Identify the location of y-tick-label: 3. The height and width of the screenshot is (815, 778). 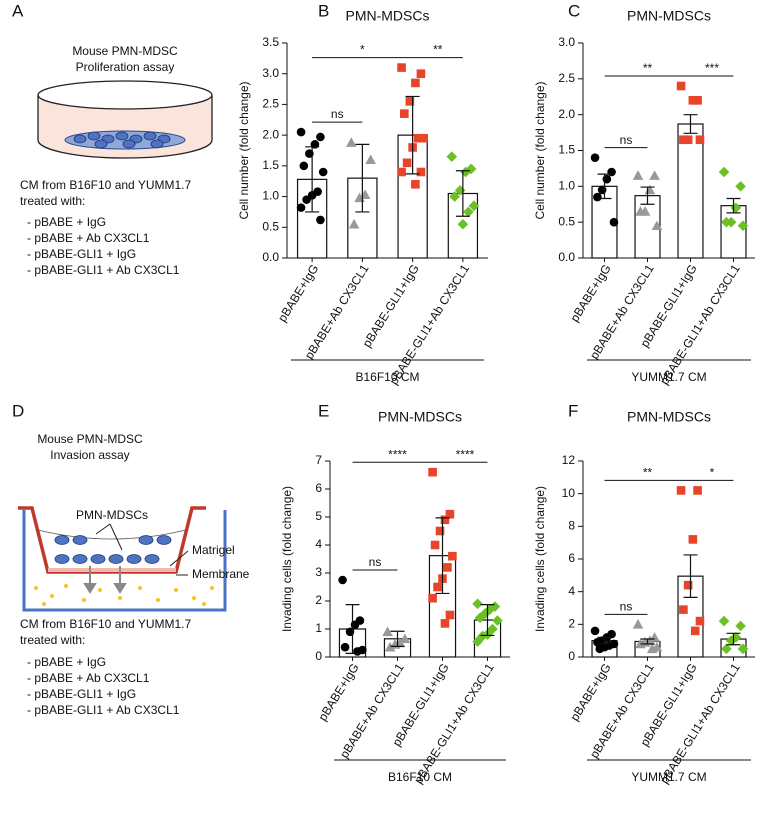
(318, 572).